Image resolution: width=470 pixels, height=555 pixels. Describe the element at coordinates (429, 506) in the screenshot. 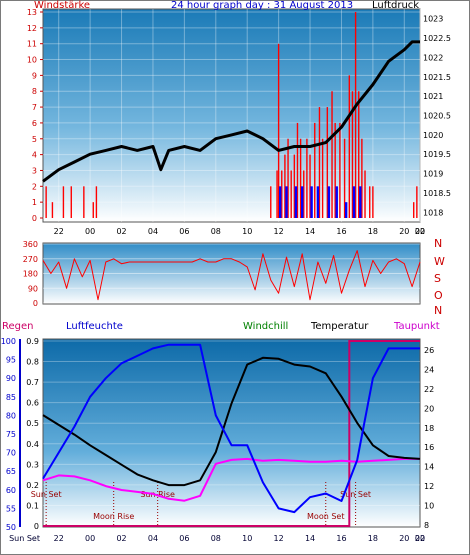

I see `temperature-tick-label: 10` at that location.